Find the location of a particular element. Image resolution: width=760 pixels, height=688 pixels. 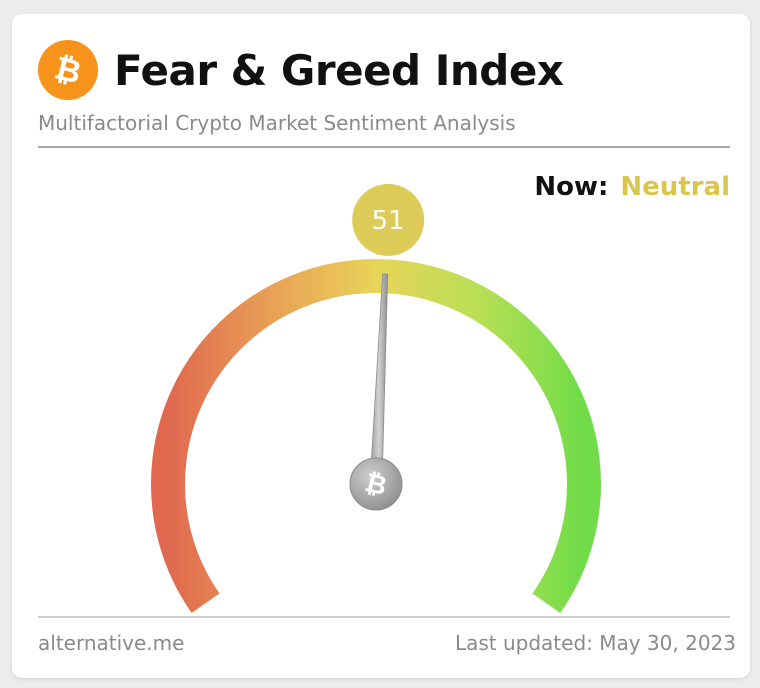

last-updated: Last updated: May 30, 2023 is located at coordinates (595, 643).